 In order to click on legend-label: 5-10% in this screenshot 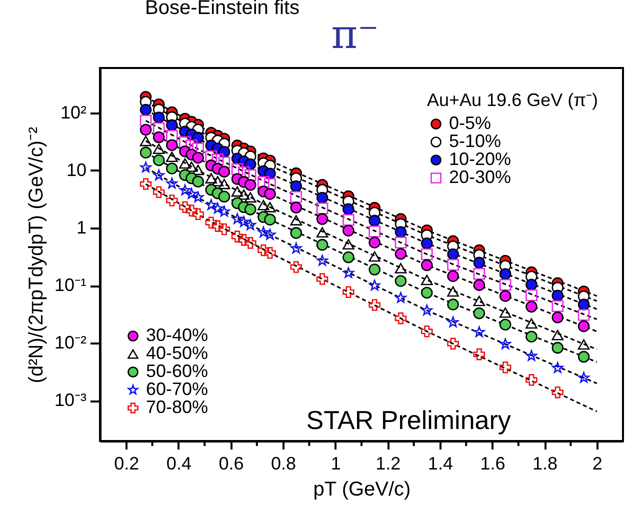, I will do `click(475, 141)`.